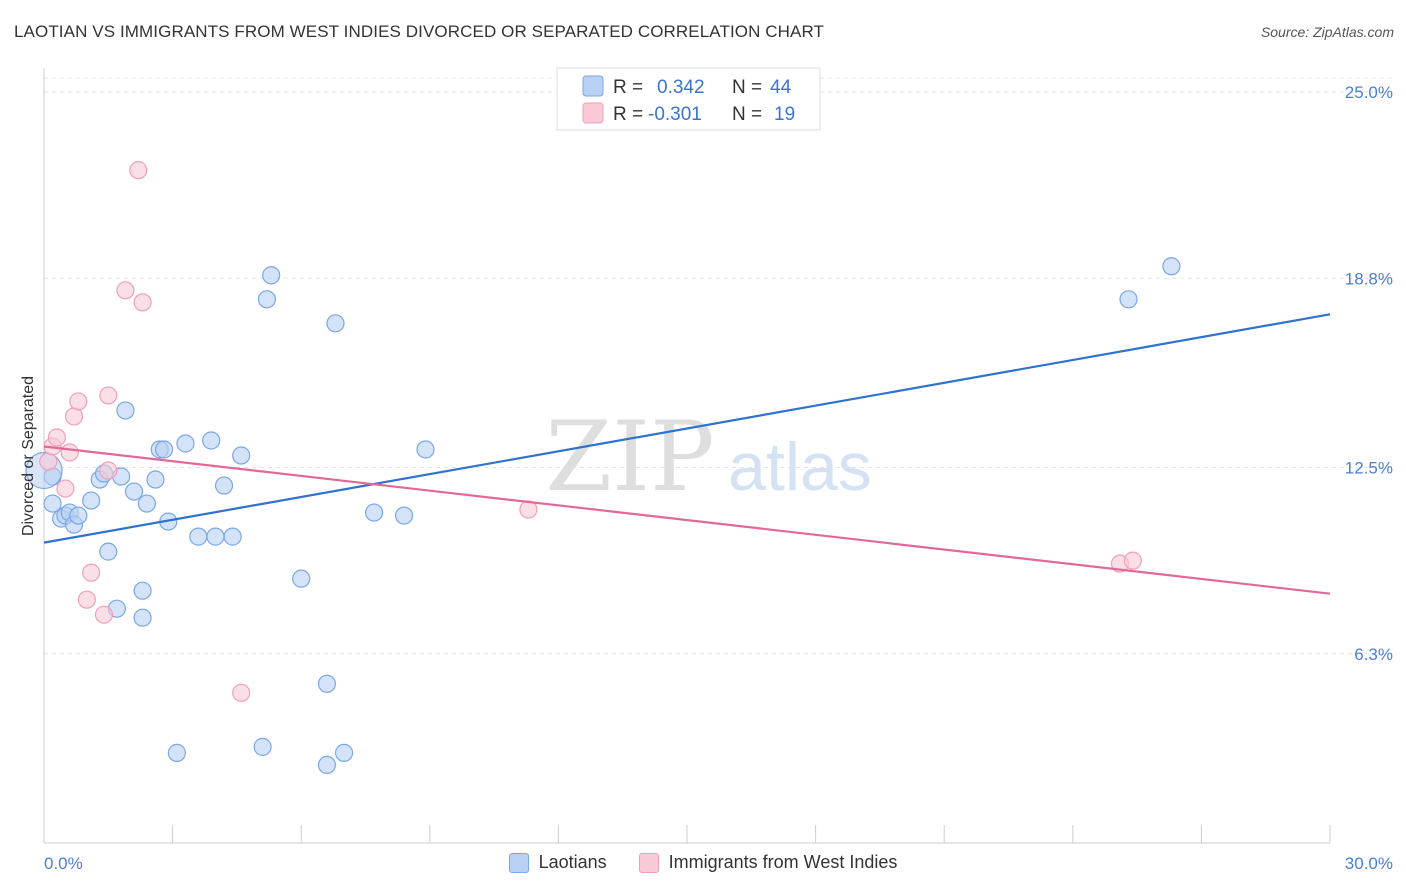  I want to click on legend-swatch-laotians-bottom, so click(518, 862).